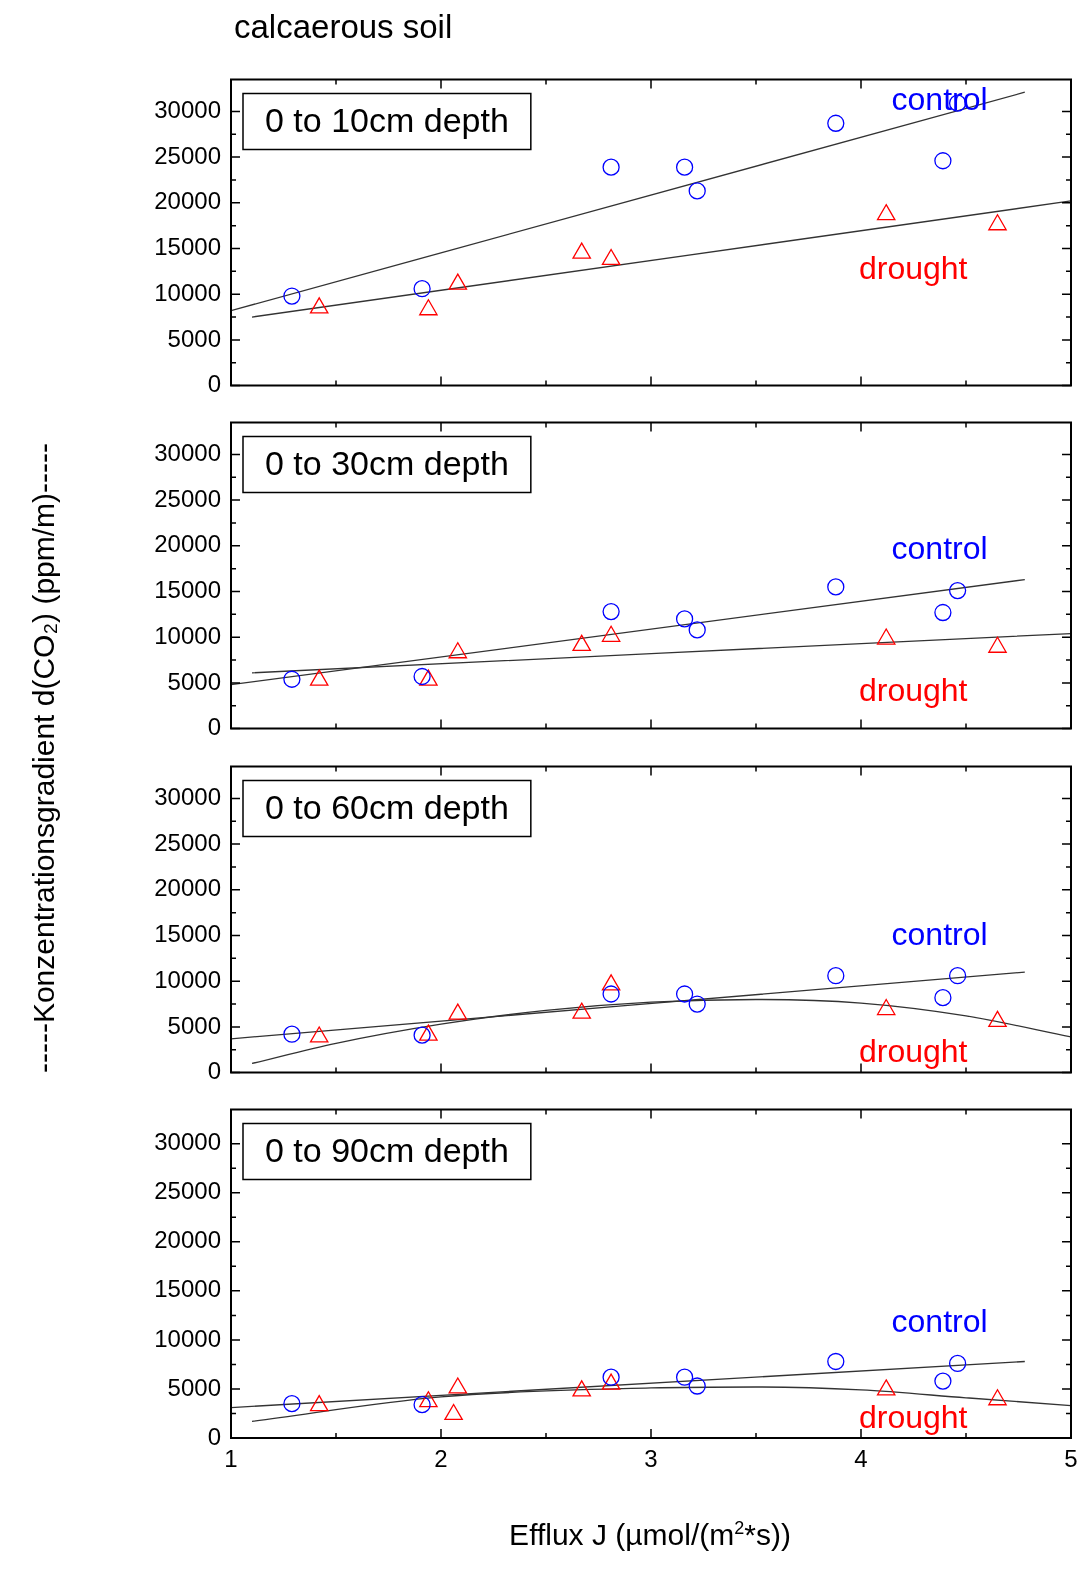 This screenshot has width=1091, height=1581. What do you see at coordinates (651, 1459) in the screenshot?
I see `x-tick-label: 3` at bounding box center [651, 1459].